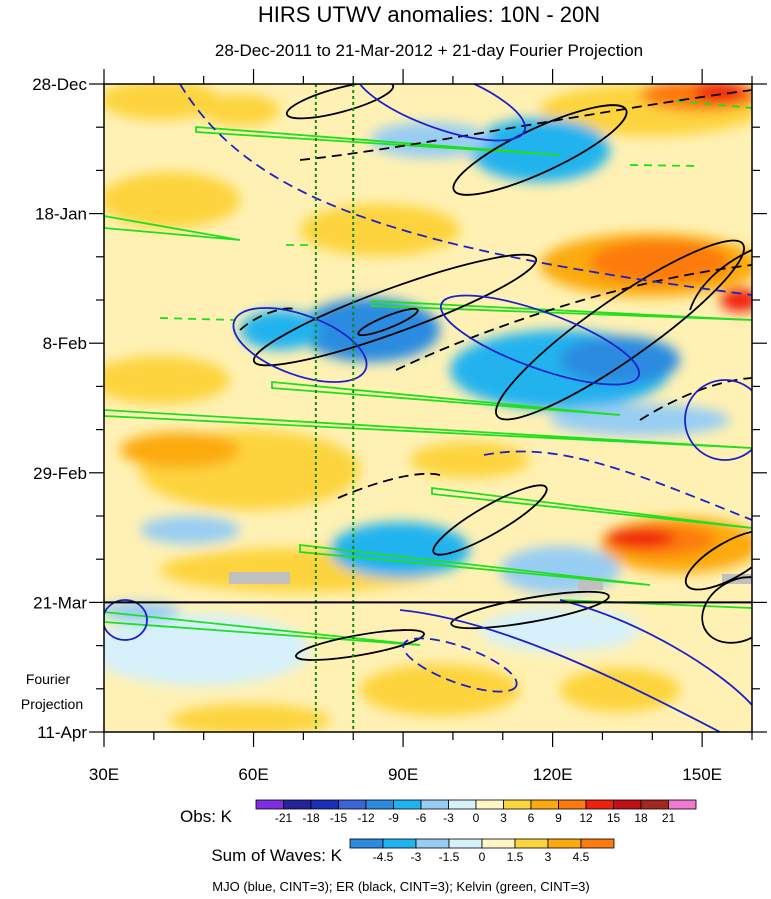 This screenshot has height=899, width=771. Describe the element at coordinates (48, 679) in the screenshot. I see `projection-label-line1: Fourier` at that location.